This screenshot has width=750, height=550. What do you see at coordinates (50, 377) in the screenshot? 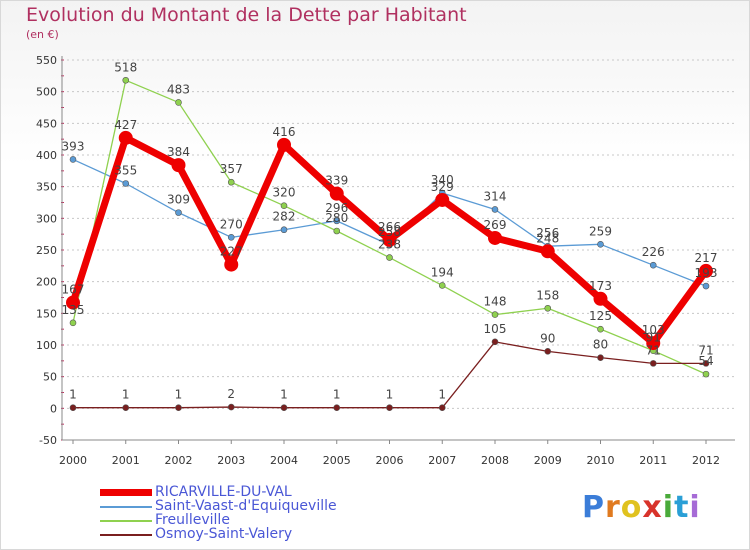
I see `y-tick-label: 50` at bounding box center [50, 377].